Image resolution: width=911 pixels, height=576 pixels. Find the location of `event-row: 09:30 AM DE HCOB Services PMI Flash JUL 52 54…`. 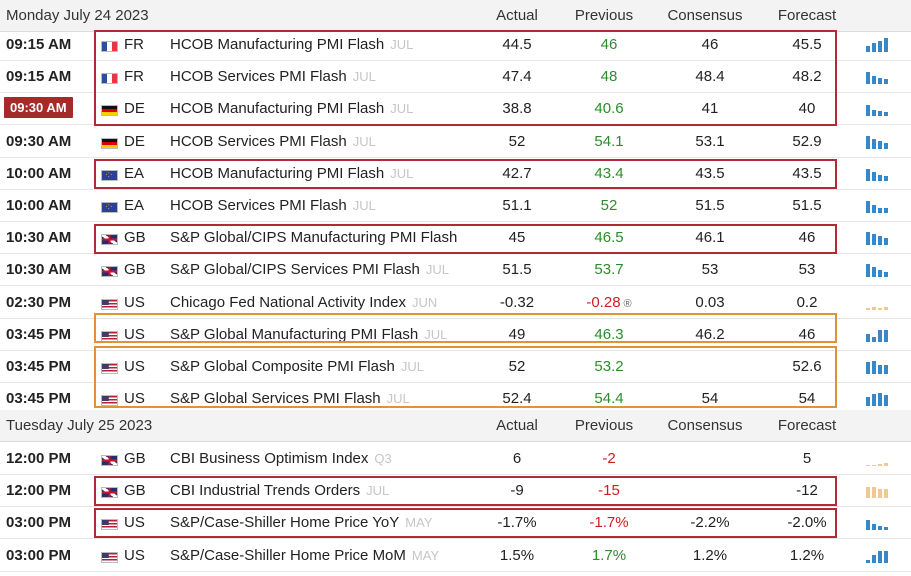

event-row: 09:30 AM DE HCOB Services PMI Flash JUL 52 54… is located at coordinates (455, 142).